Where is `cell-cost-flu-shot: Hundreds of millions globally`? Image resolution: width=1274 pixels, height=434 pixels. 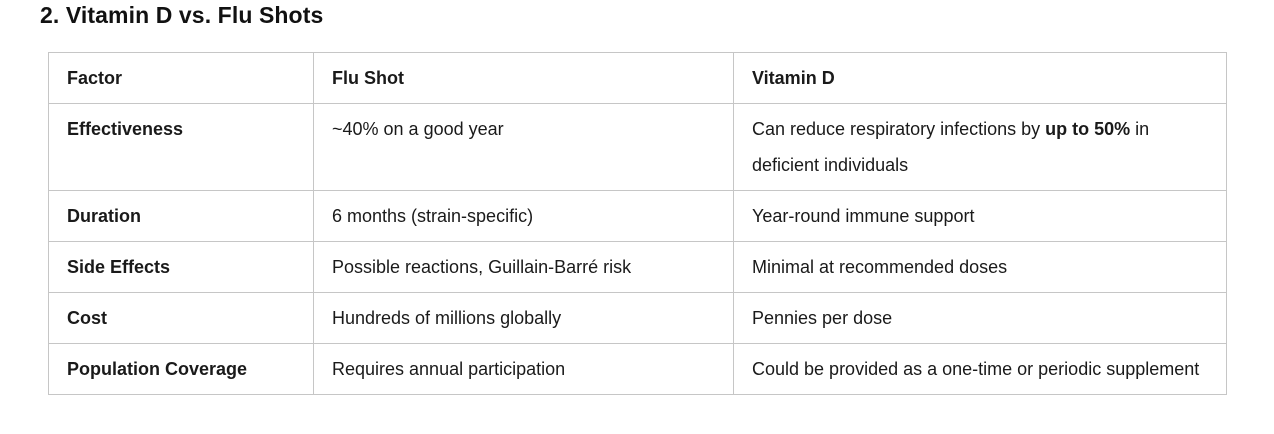 cell-cost-flu-shot: Hundreds of millions globally is located at coordinates (523, 318).